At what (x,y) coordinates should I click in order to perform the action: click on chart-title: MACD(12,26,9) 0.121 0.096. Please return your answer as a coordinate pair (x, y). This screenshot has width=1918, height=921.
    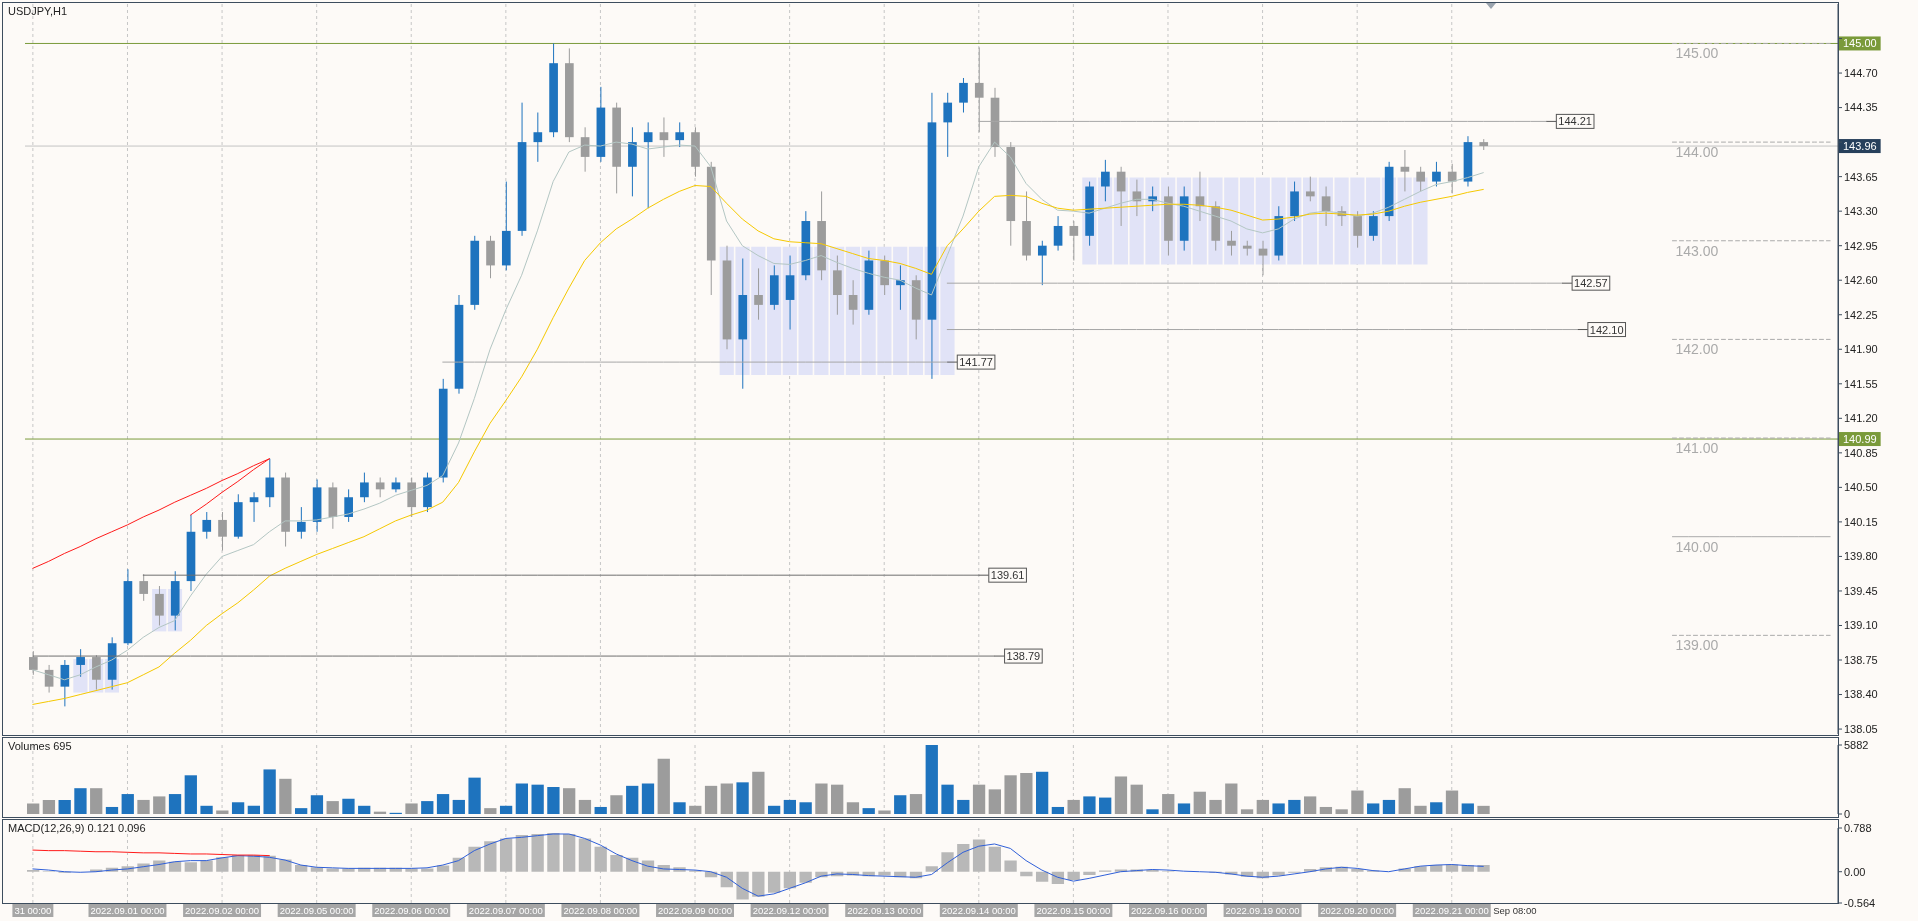
    Looking at the image, I should click on (77, 828).